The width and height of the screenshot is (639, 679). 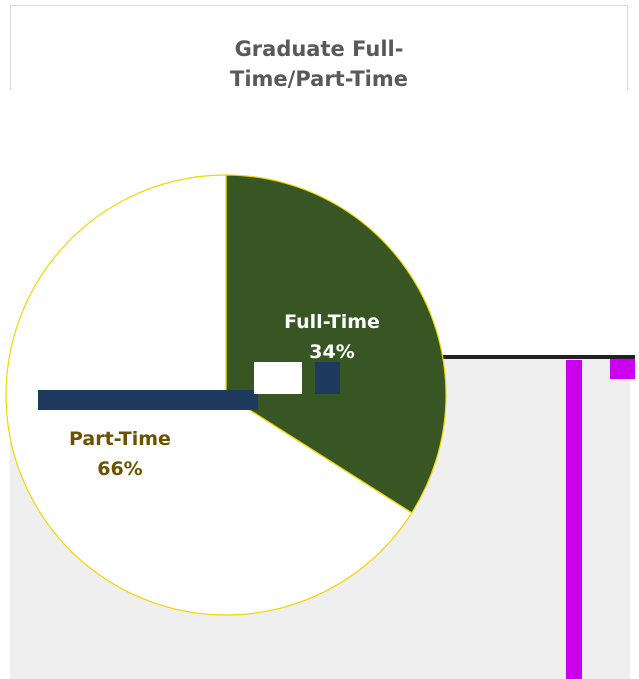 I want to click on title-box: Graduate Full-Time/Part-Time, so click(x=319, y=47).